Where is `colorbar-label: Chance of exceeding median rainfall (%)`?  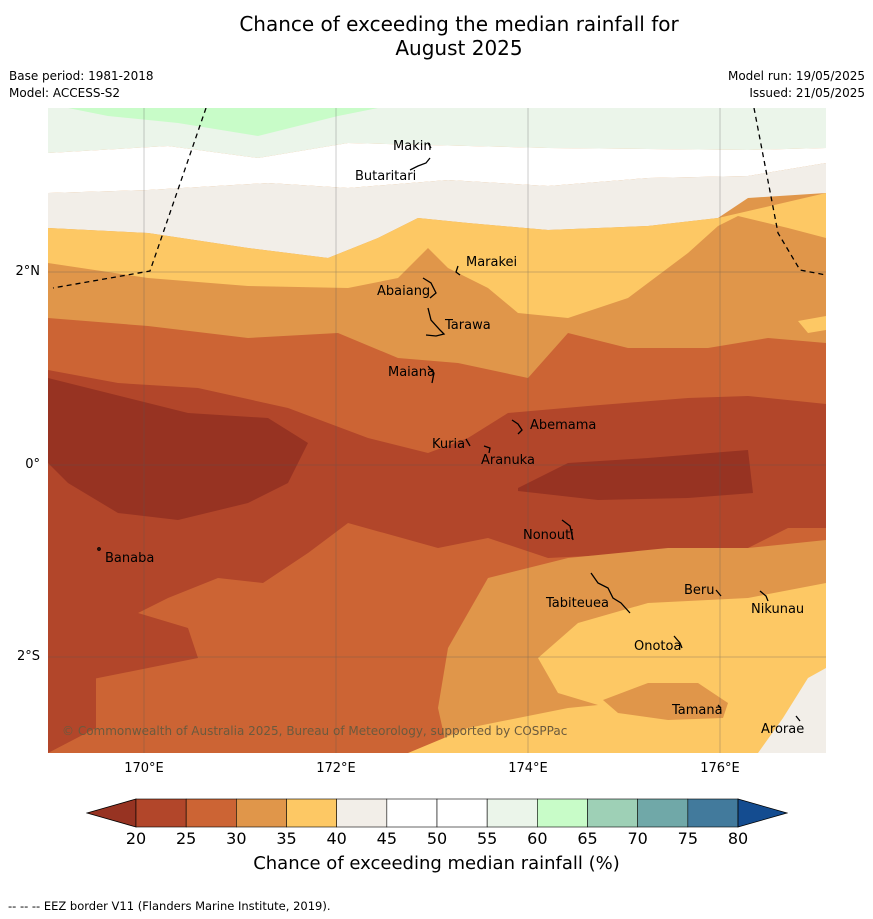
colorbar-label: Chance of exceeding median rainfall (%) is located at coordinates (436, 863).